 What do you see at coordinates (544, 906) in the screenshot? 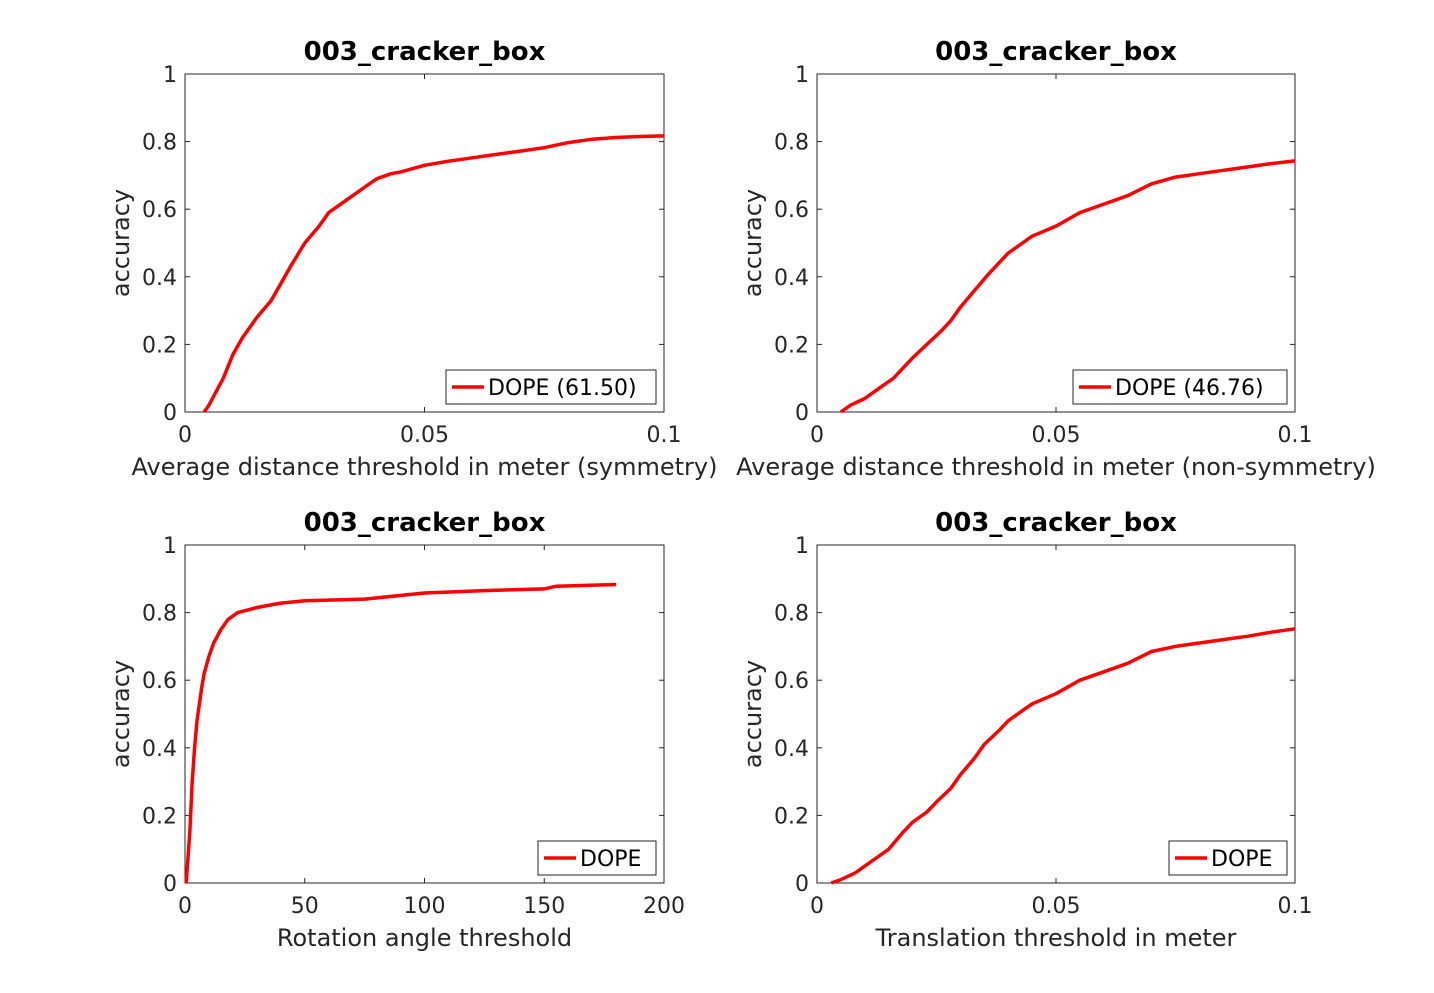
I see `x-tick-label: 150` at bounding box center [544, 906].